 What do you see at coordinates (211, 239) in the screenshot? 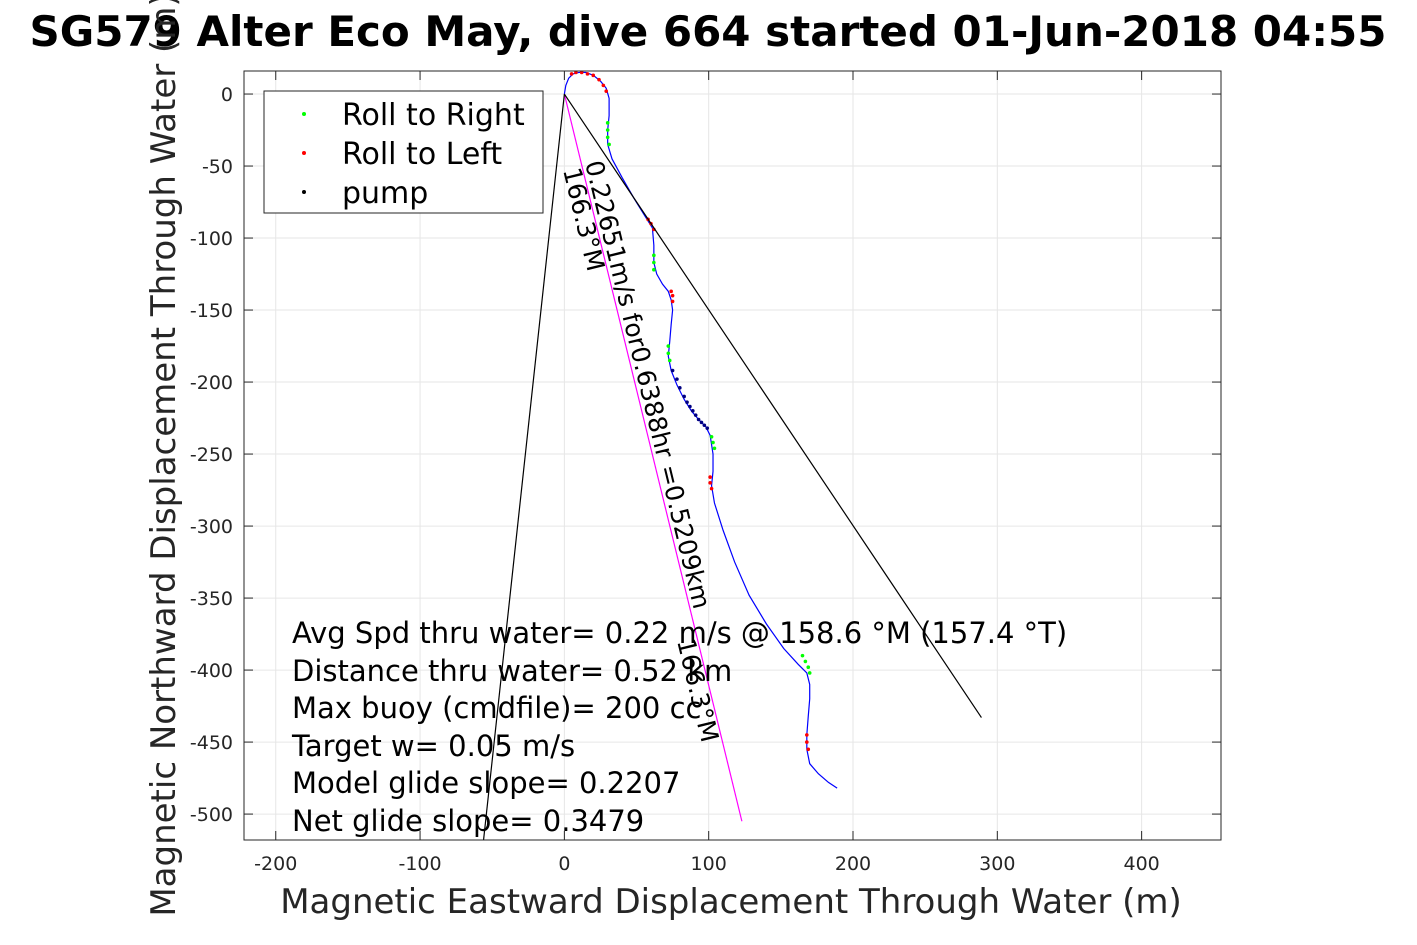
I see `y-tick-label: -100` at bounding box center [211, 239].